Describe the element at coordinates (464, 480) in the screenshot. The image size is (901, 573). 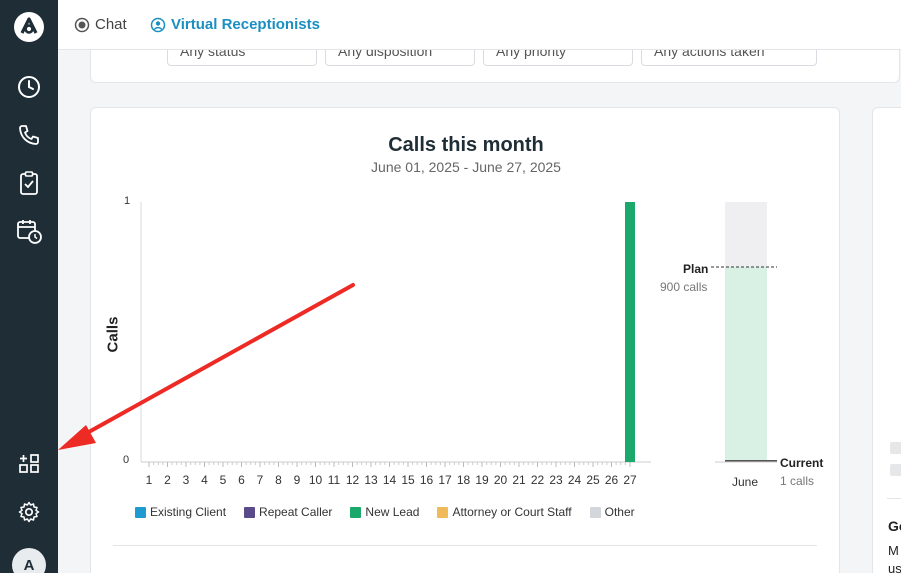
I see `x-tick-label: 18` at that location.